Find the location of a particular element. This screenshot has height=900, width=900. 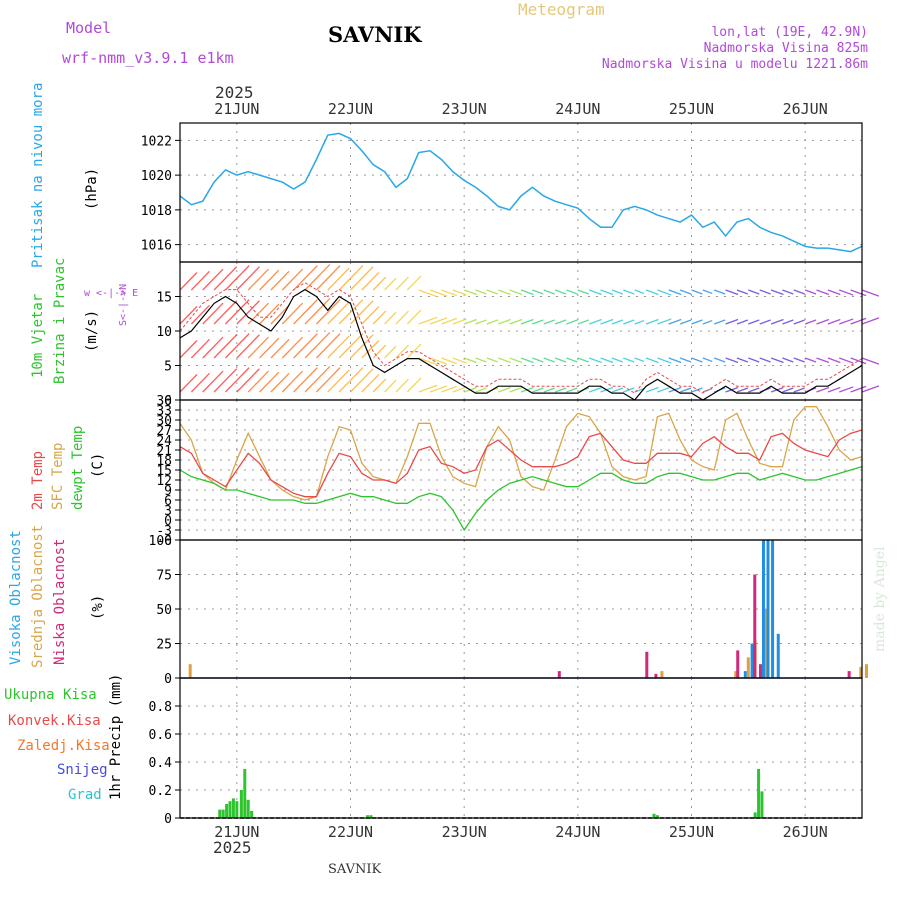

y-tick-label: 18 is located at coordinates (164, 461).